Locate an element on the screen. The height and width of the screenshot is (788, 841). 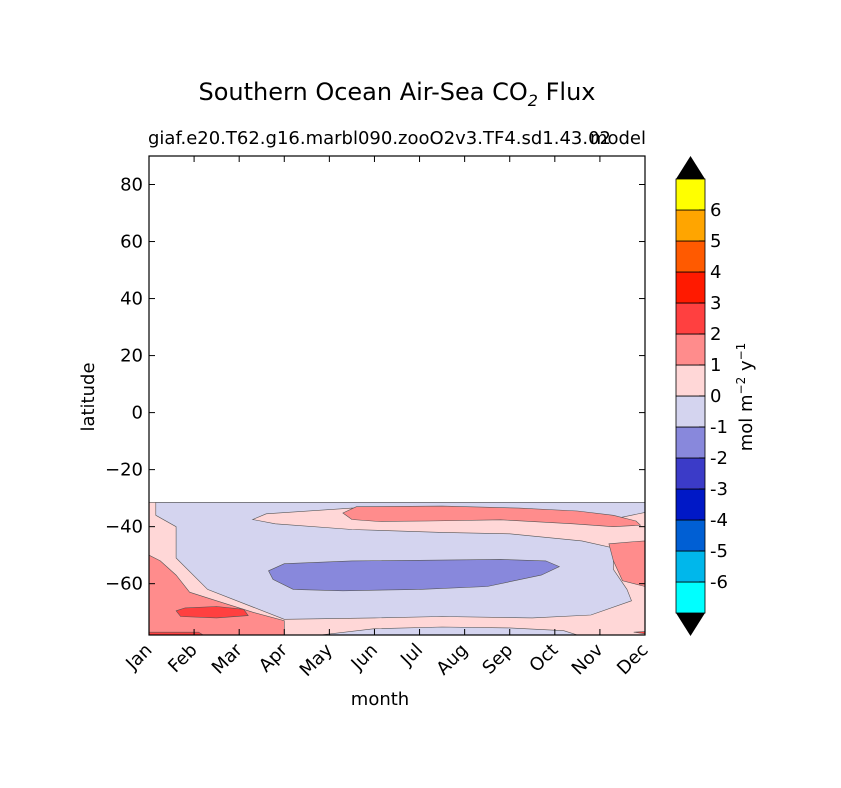
x-tick-label: Jul is located at coordinates (411, 655).